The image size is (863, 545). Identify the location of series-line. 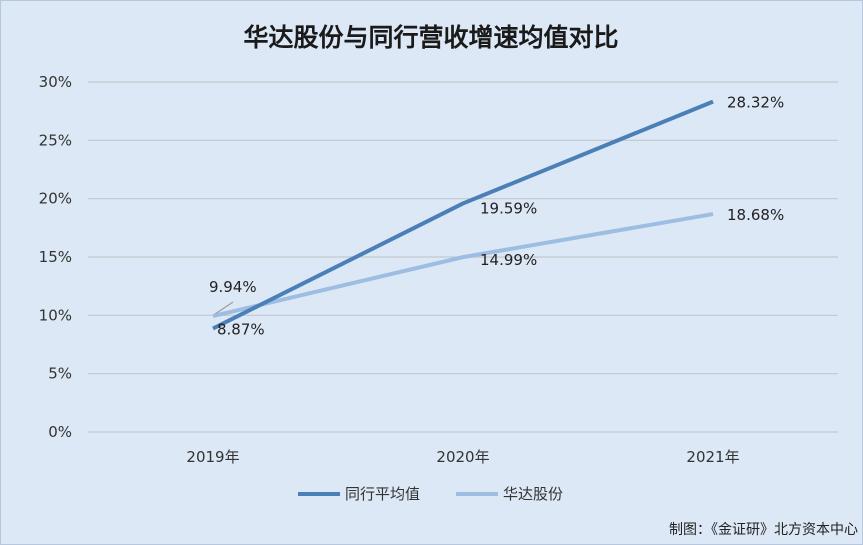
(463, 265).